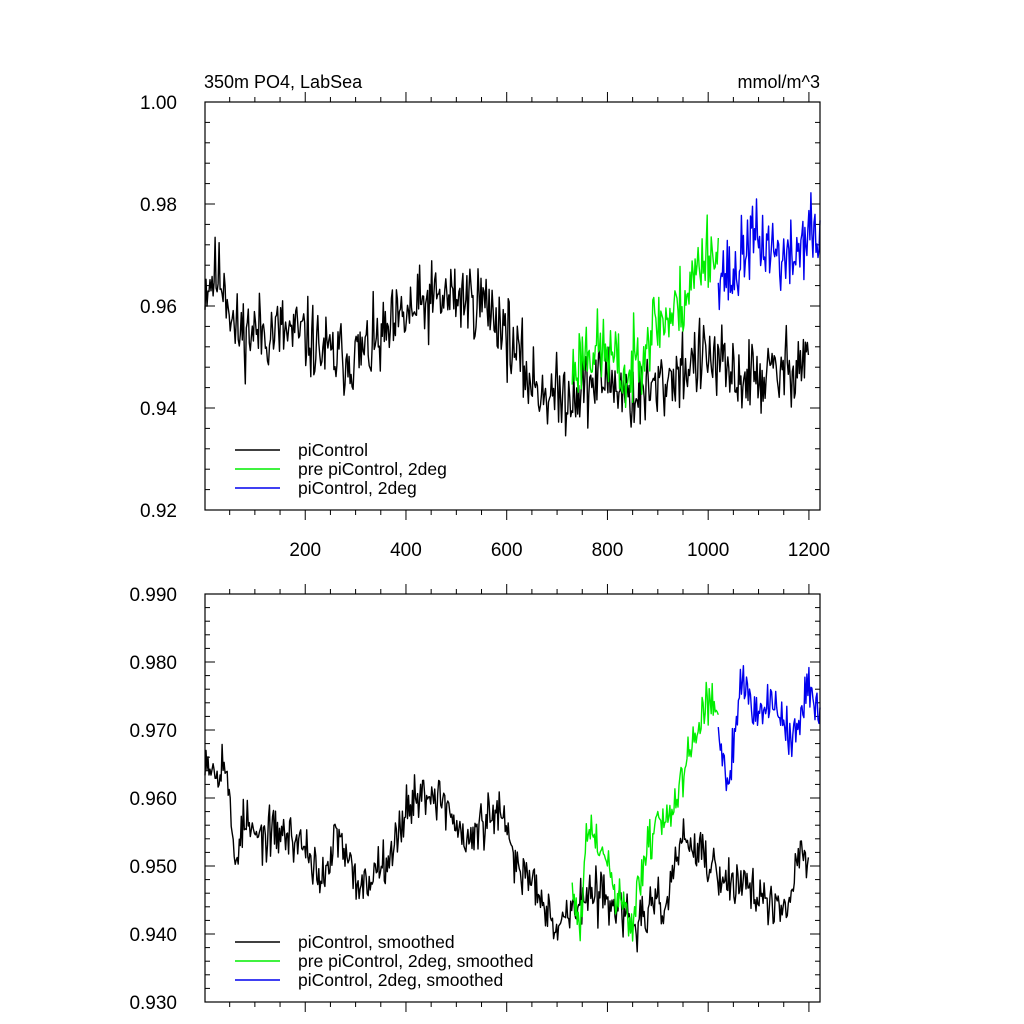  What do you see at coordinates (645, 311) in the screenshot?
I see `series-line-pre-picontrol-2deg` at bounding box center [645, 311].